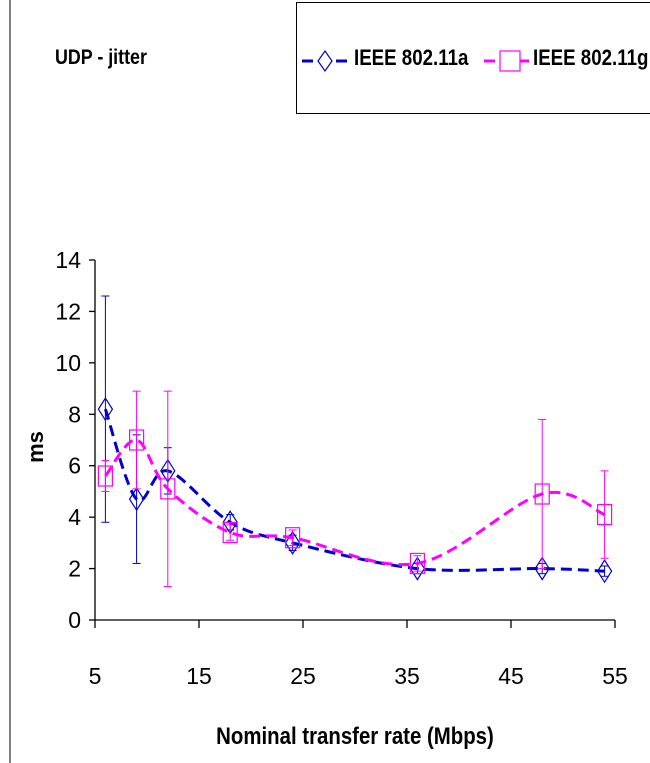  Describe the element at coordinates (68, 260) in the screenshot. I see `y-tick-label: 14` at that location.